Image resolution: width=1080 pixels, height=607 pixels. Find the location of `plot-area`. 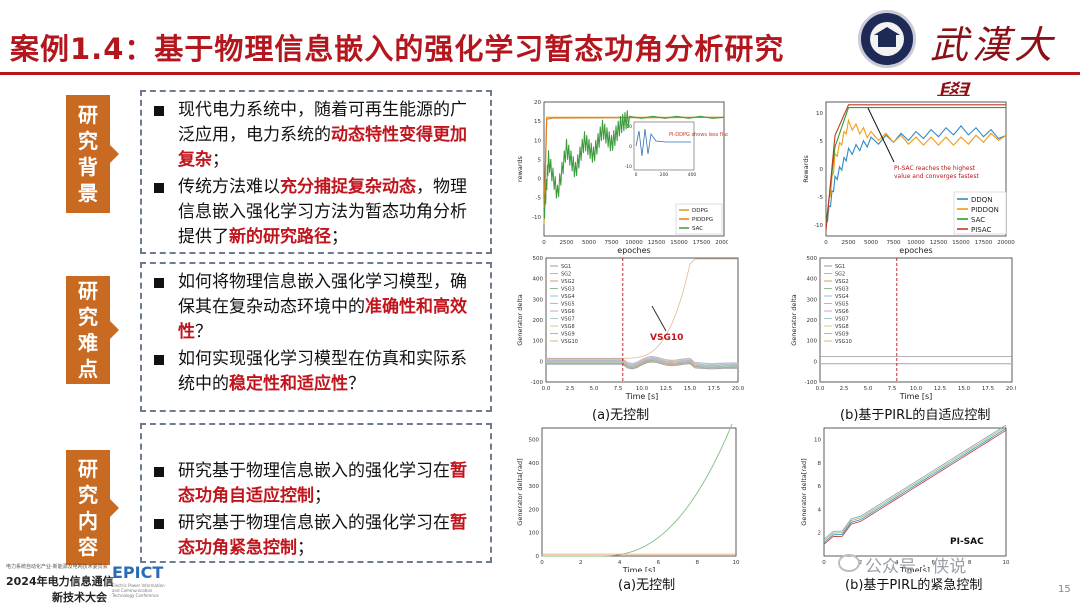

plot-area is located at coordinates (639, 492).